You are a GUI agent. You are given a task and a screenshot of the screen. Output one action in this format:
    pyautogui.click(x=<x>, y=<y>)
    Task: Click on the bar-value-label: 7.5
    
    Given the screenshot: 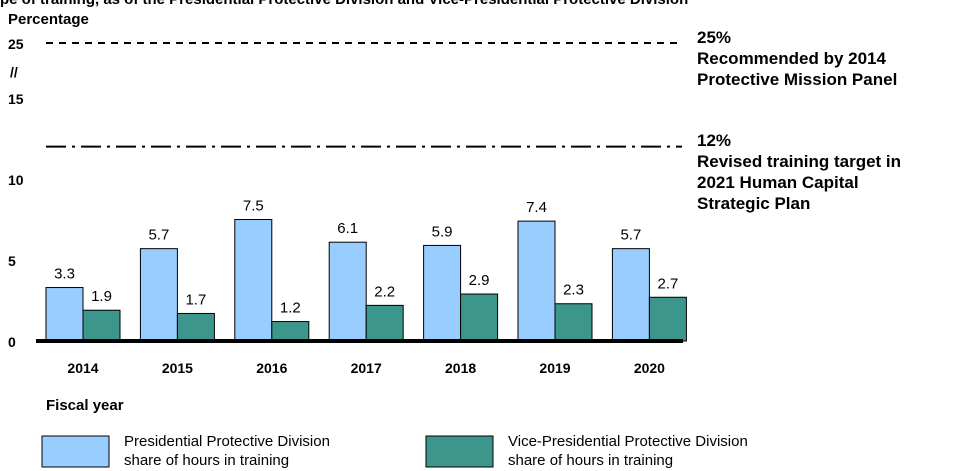 What is the action you would take?
    pyautogui.click(x=253, y=206)
    